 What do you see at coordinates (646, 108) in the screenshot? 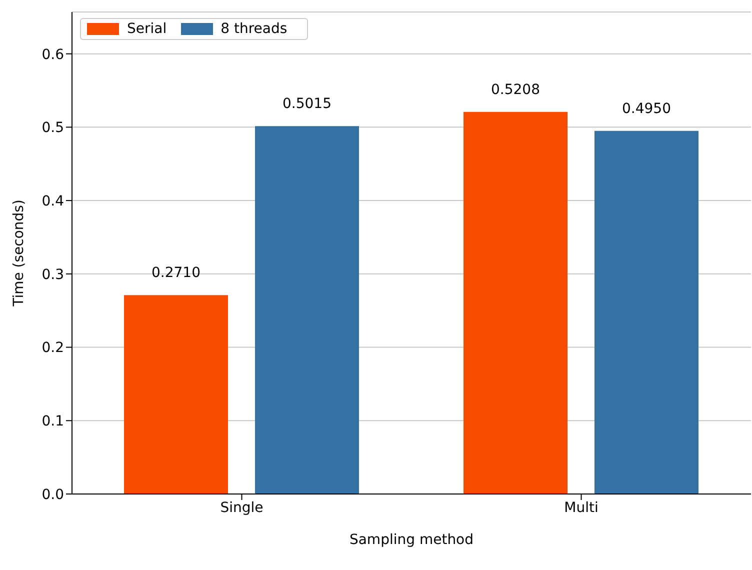
I see `data-label: 0.4950` at bounding box center [646, 108].